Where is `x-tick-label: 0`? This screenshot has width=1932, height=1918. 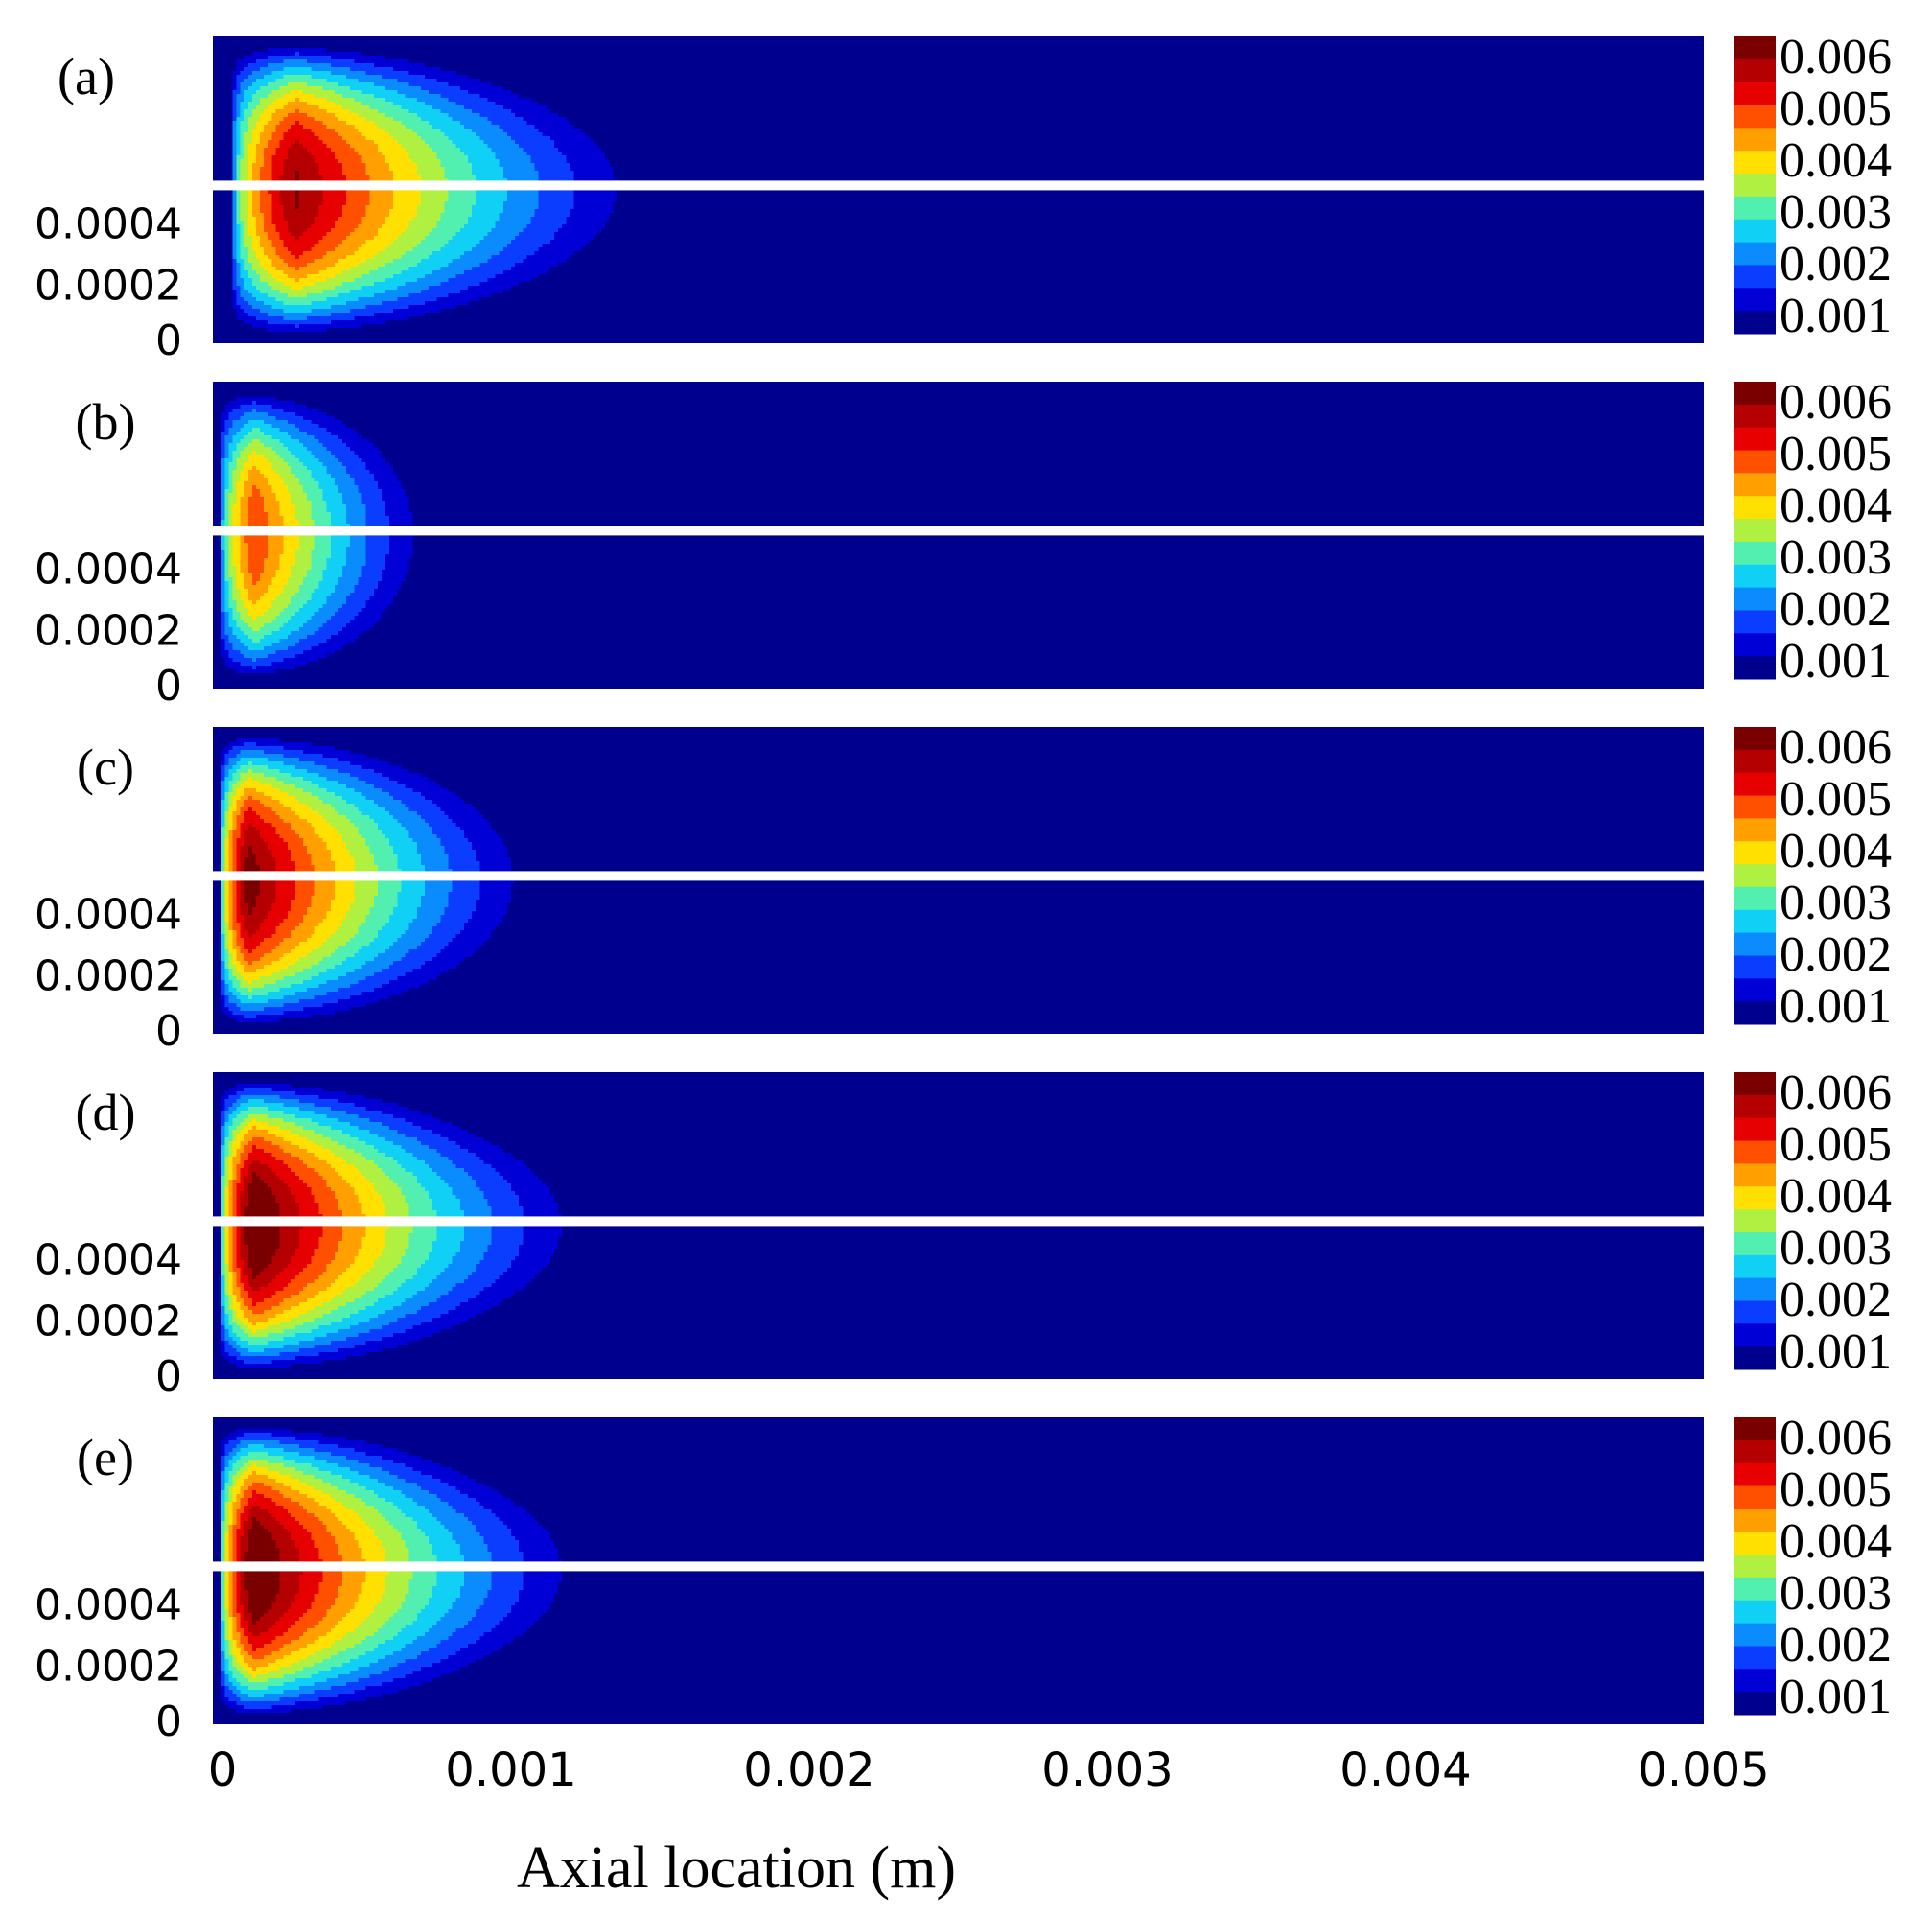
x-tick-label: 0 is located at coordinates (223, 1770).